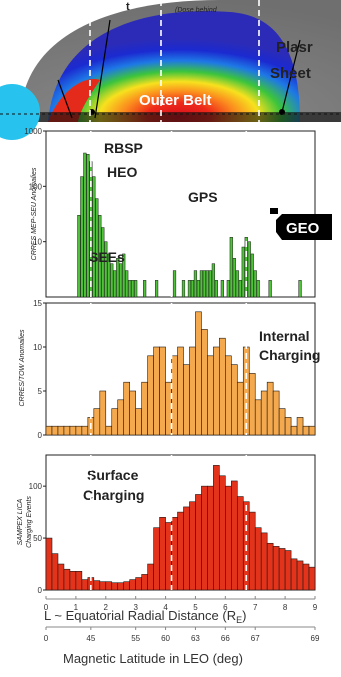 The width and height of the screenshot is (341, 677). What do you see at coordinates (181, 604) in the screenshot?
I see `x-axis-l: 0 1 2 3 4 5 6 7 8 9` at bounding box center [181, 604].